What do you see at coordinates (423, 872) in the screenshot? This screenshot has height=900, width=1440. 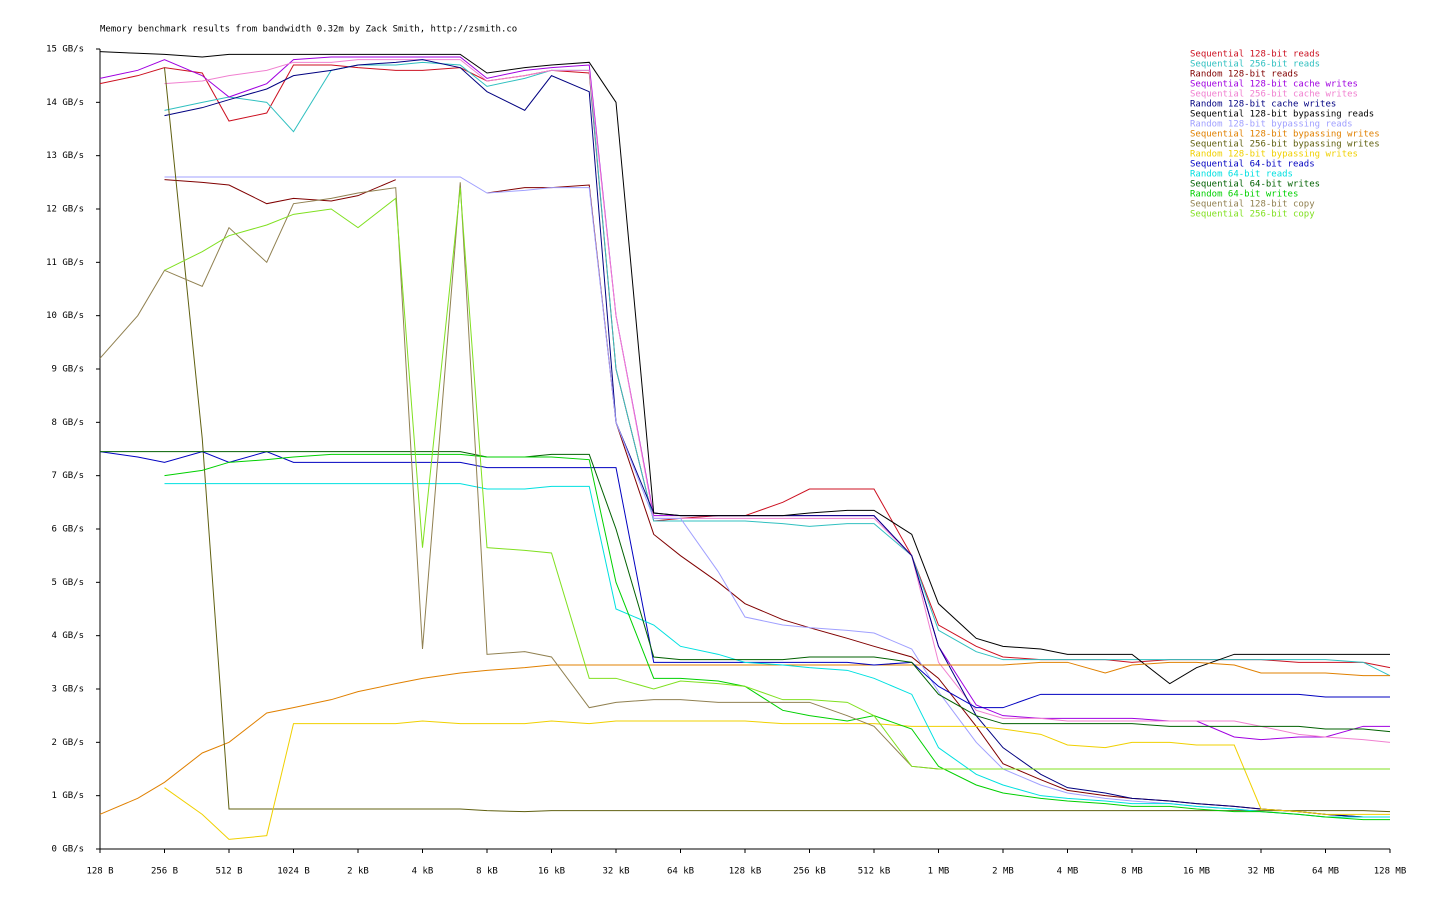 I see `x-tick-label: 4 kB` at bounding box center [423, 872].